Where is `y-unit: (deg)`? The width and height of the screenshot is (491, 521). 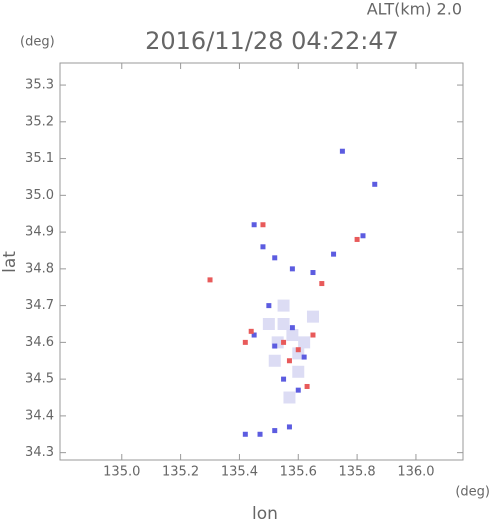
y-unit: (deg) is located at coordinates (37, 42).